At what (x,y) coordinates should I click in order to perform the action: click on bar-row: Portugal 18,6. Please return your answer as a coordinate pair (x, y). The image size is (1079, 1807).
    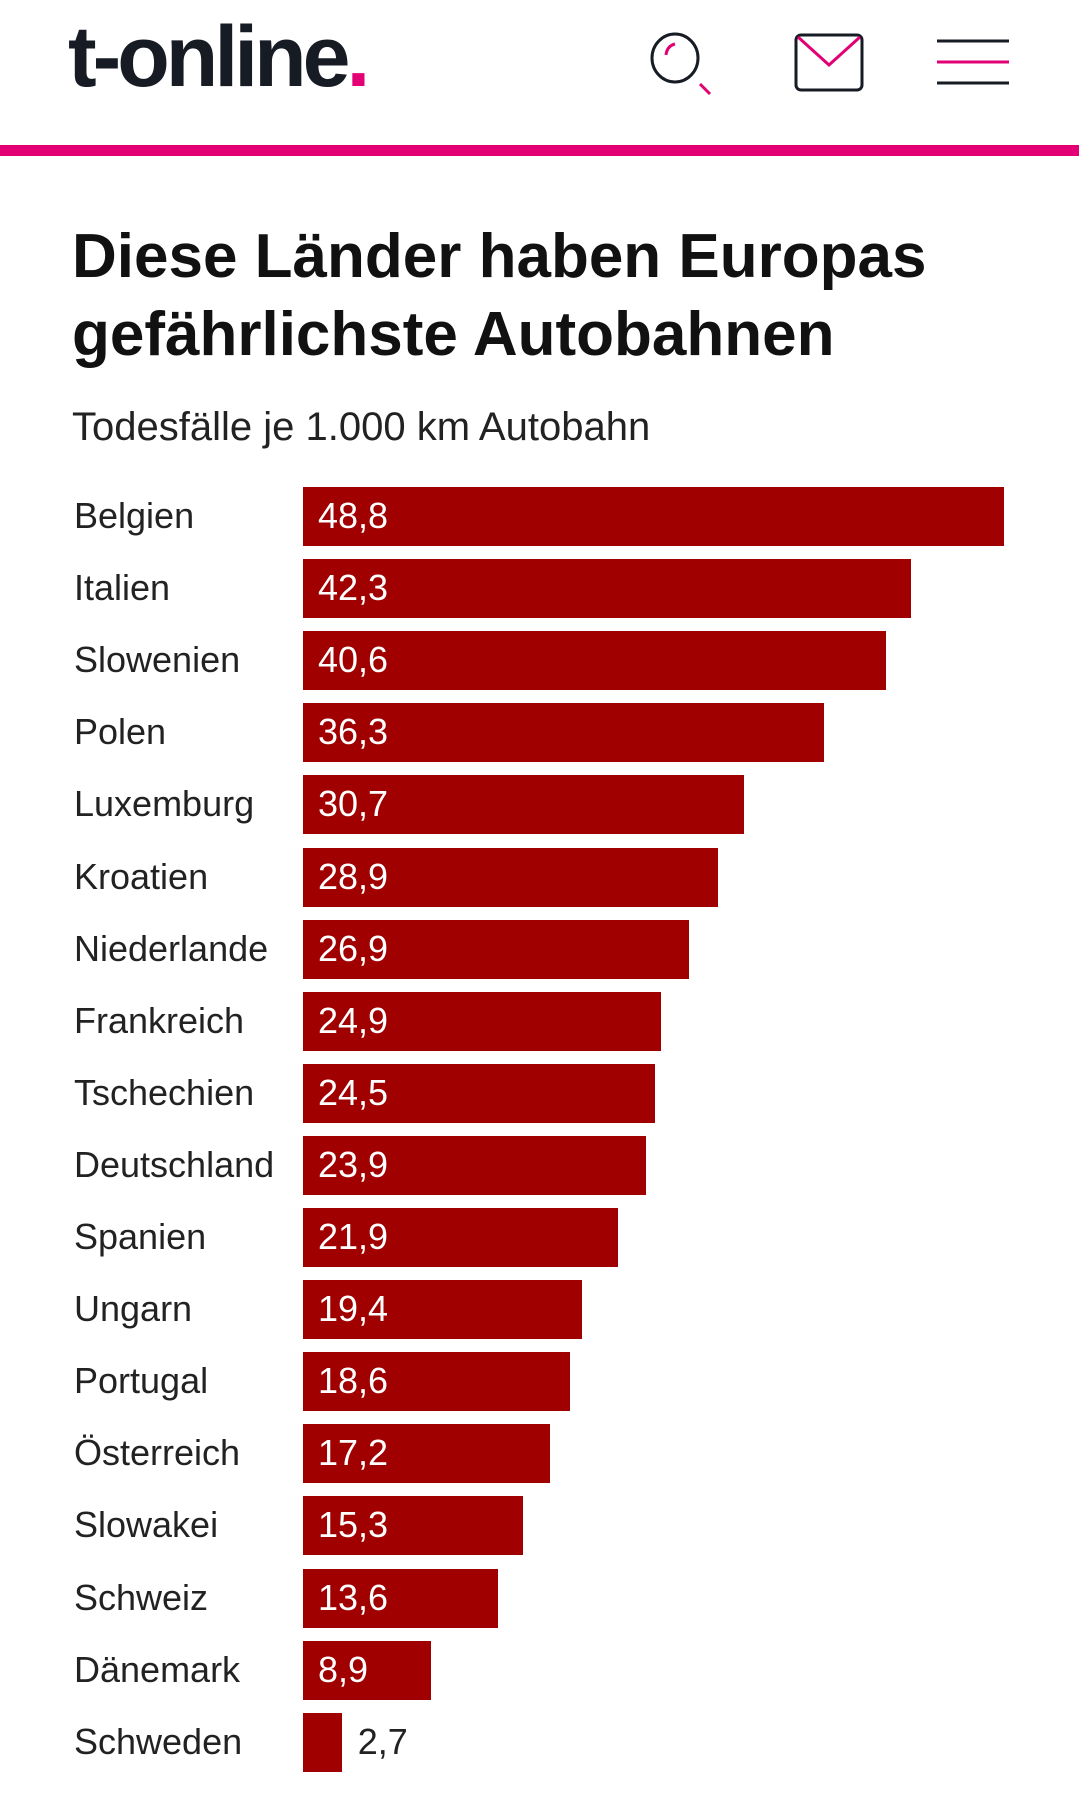
    Looking at the image, I should click on (539, 1382).